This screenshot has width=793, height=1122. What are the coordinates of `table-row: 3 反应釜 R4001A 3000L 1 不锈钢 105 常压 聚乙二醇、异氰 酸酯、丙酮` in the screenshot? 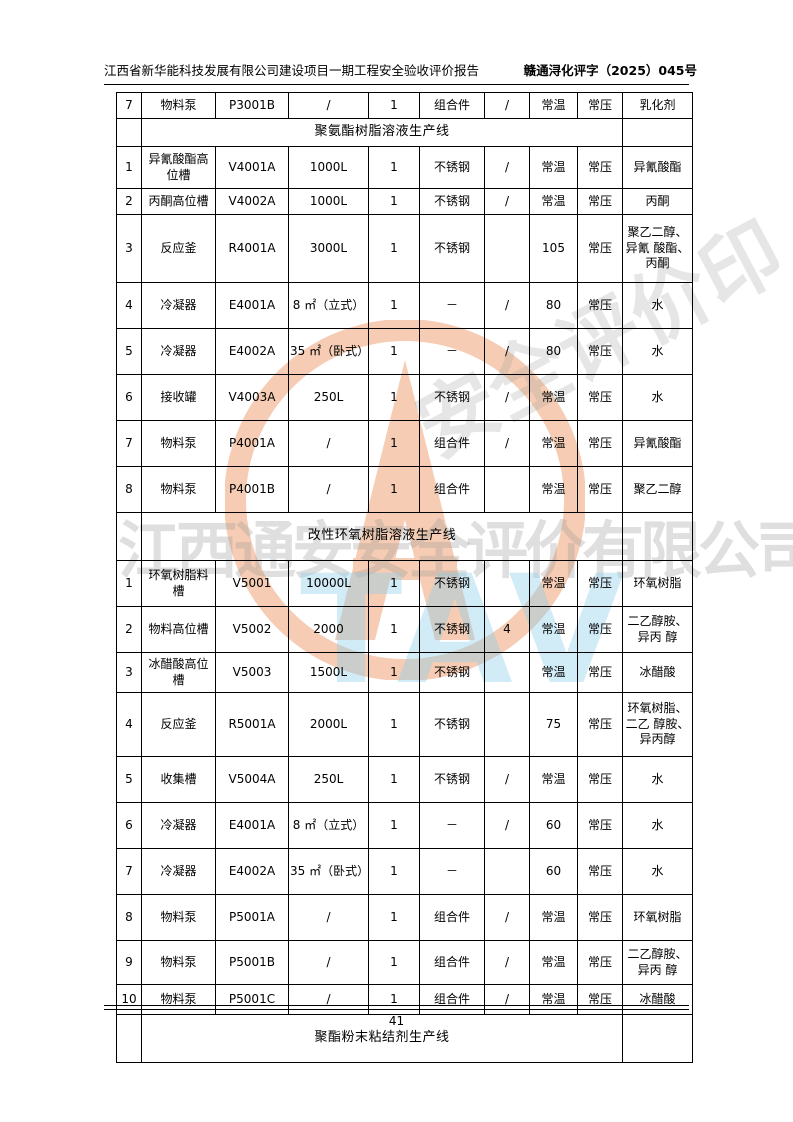 It's located at (404, 248).